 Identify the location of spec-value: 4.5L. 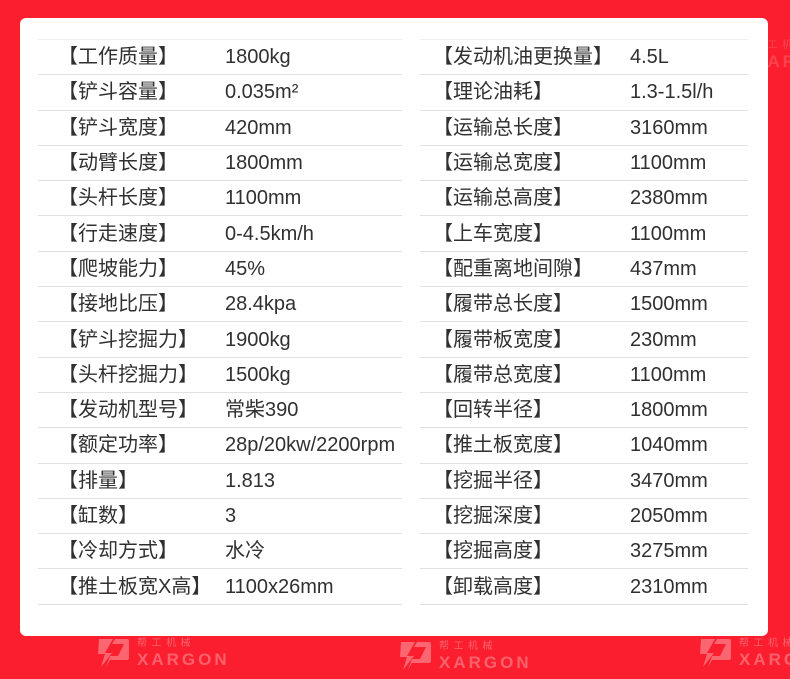
(649, 57).